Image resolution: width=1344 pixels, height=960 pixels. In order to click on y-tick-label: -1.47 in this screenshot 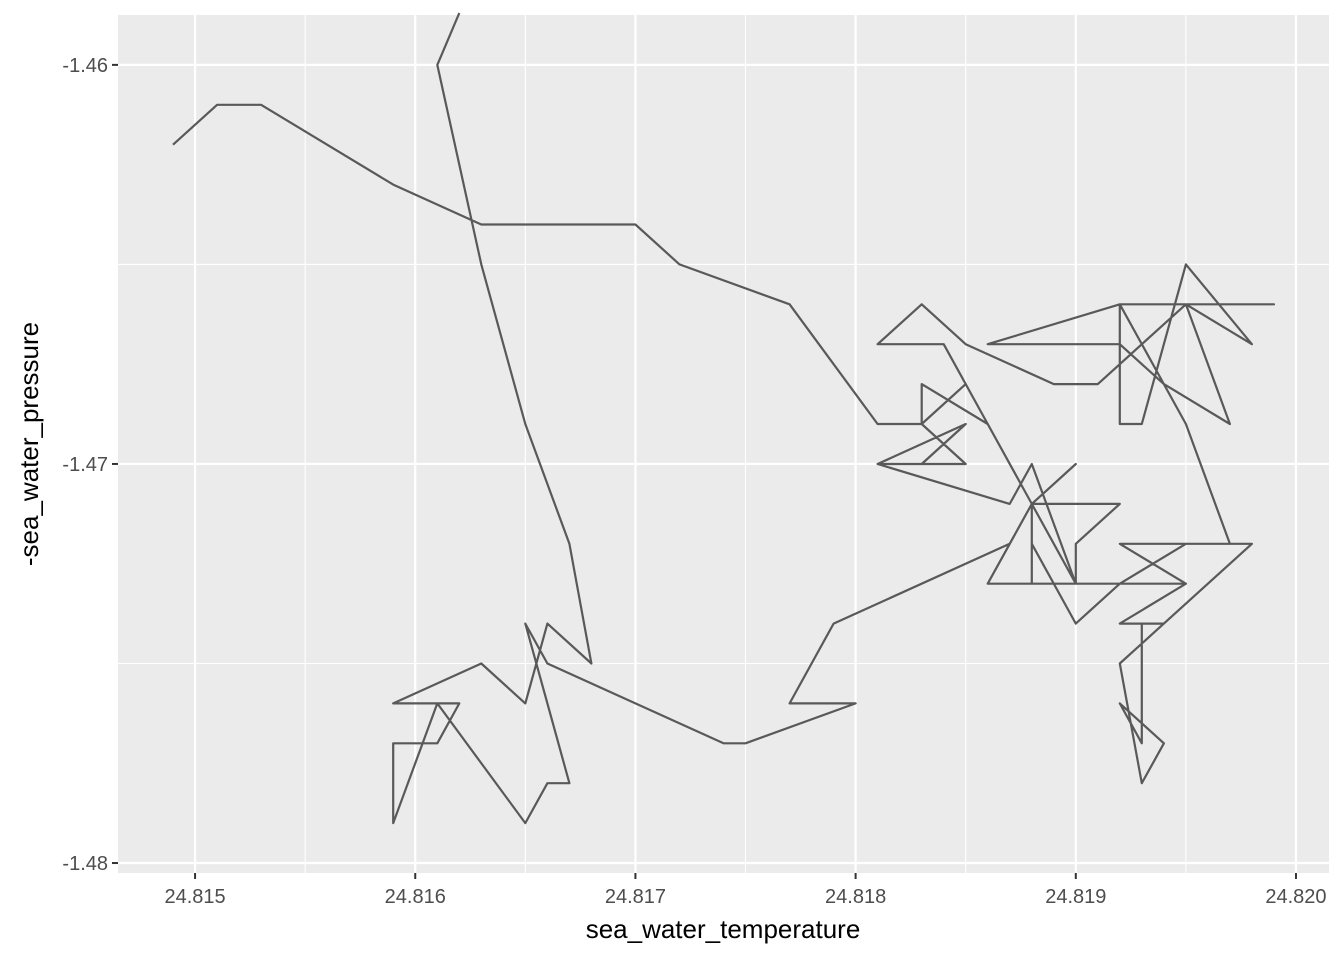, I will do `click(85, 465)`.